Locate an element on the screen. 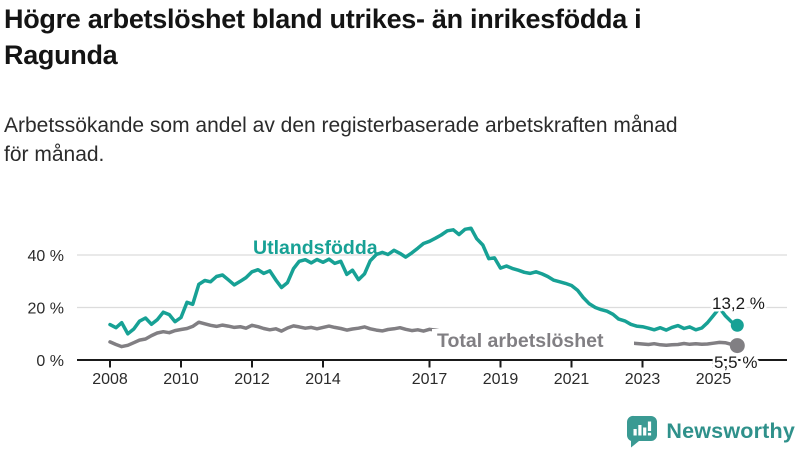  x-tick-label: 2019 is located at coordinates (501, 379).